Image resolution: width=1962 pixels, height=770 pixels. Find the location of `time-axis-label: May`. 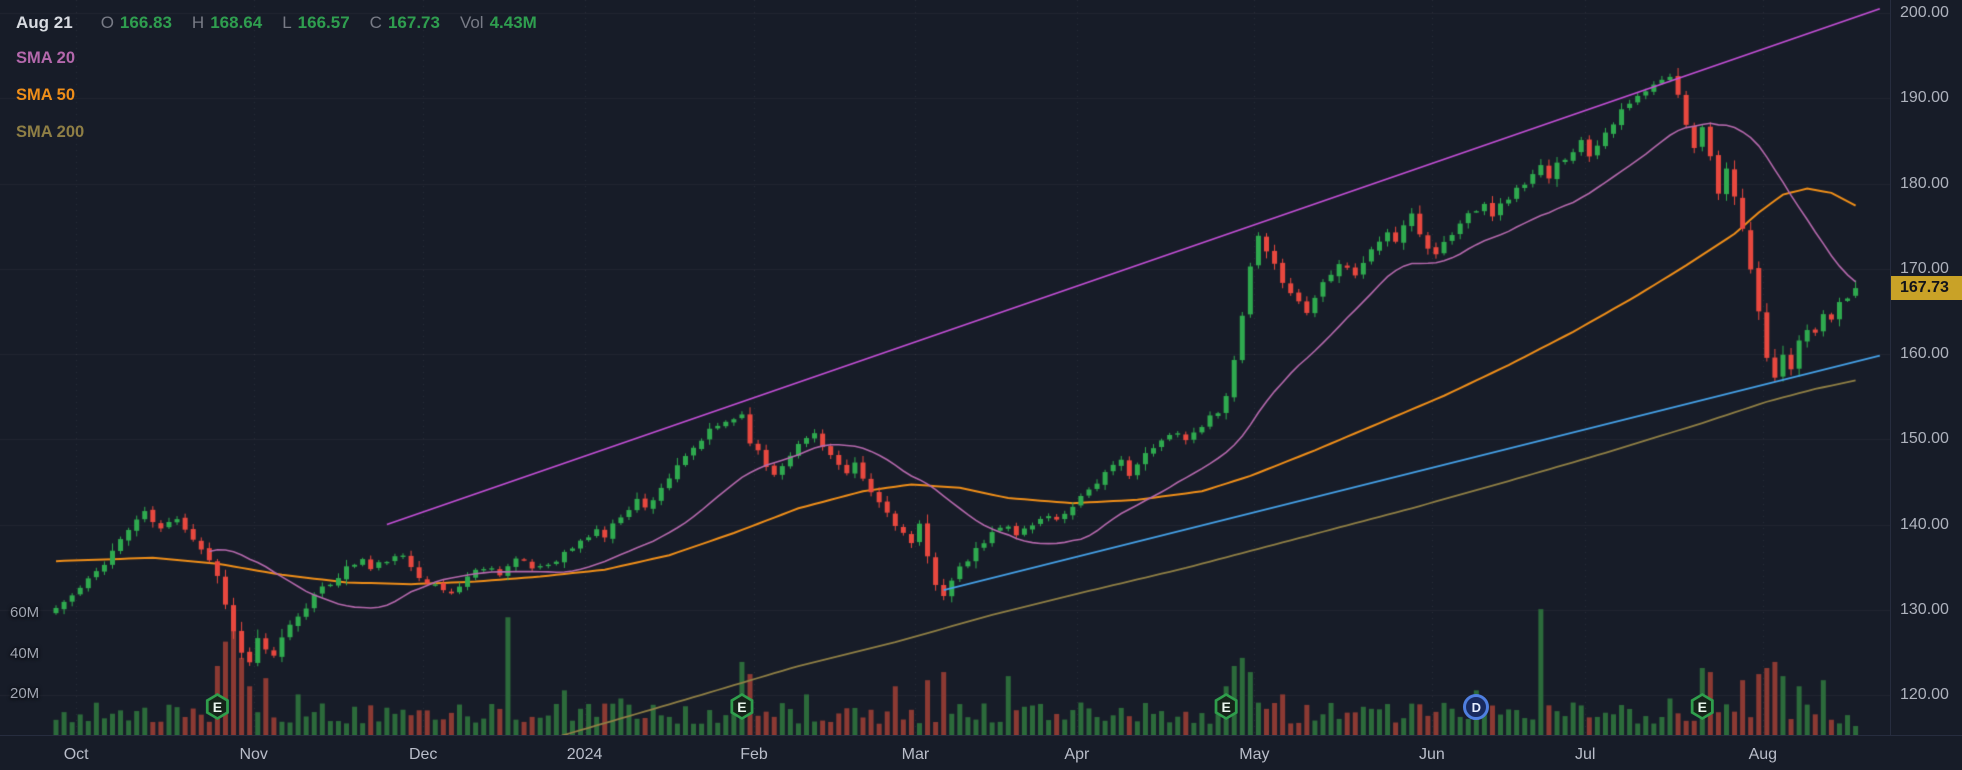

time-axis-label: May is located at coordinates (1254, 754).